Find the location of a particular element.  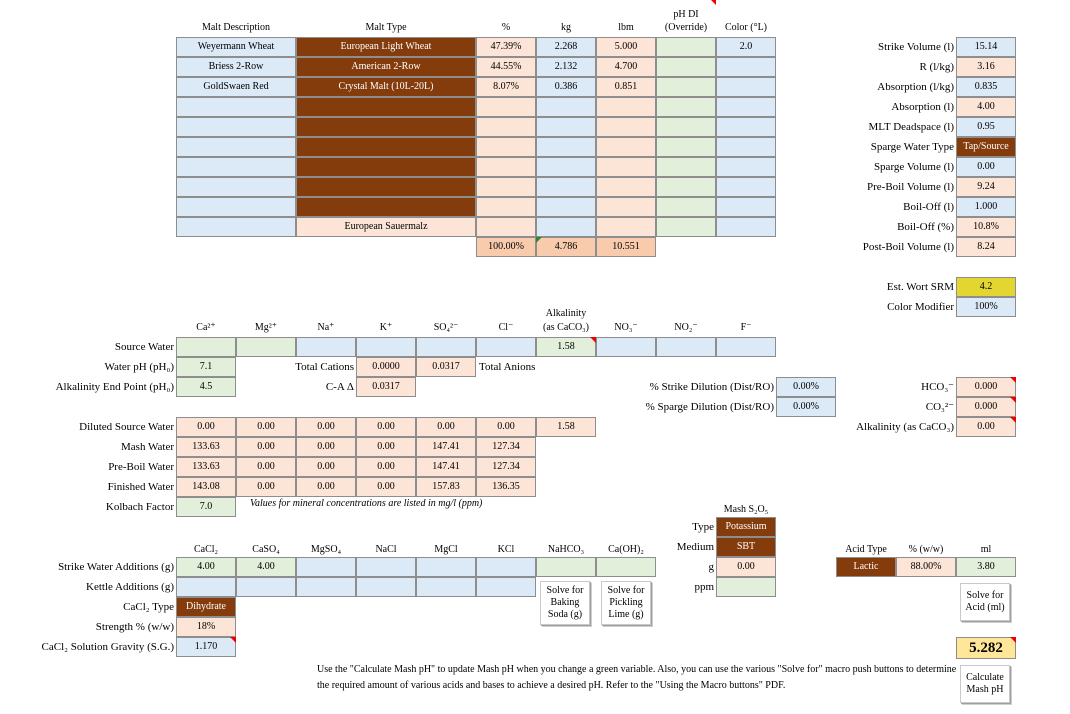

strike-caoh2-input is located at coordinates (626, 567).